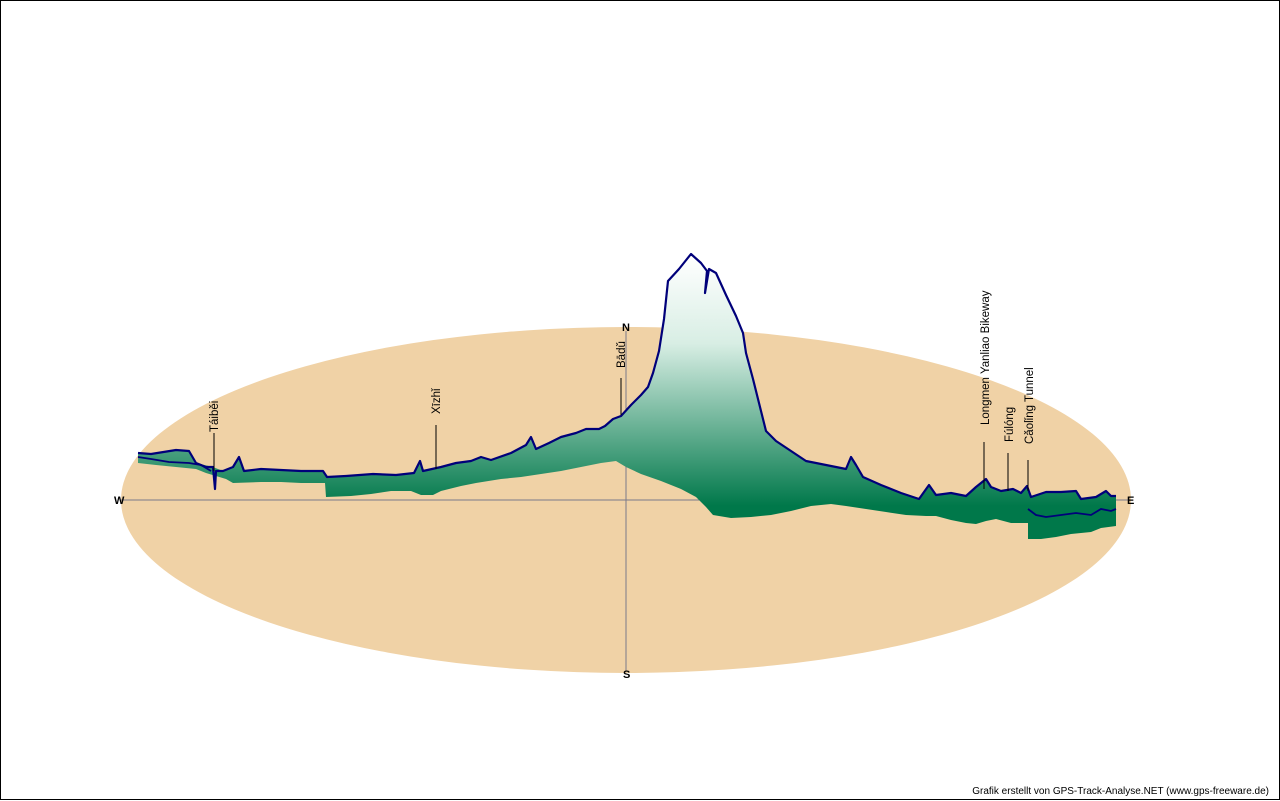 The width and height of the screenshot is (1280, 801). What do you see at coordinates (437, 400) in the screenshot?
I see `label-xizhi: Xīzhǐ` at bounding box center [437, 400].